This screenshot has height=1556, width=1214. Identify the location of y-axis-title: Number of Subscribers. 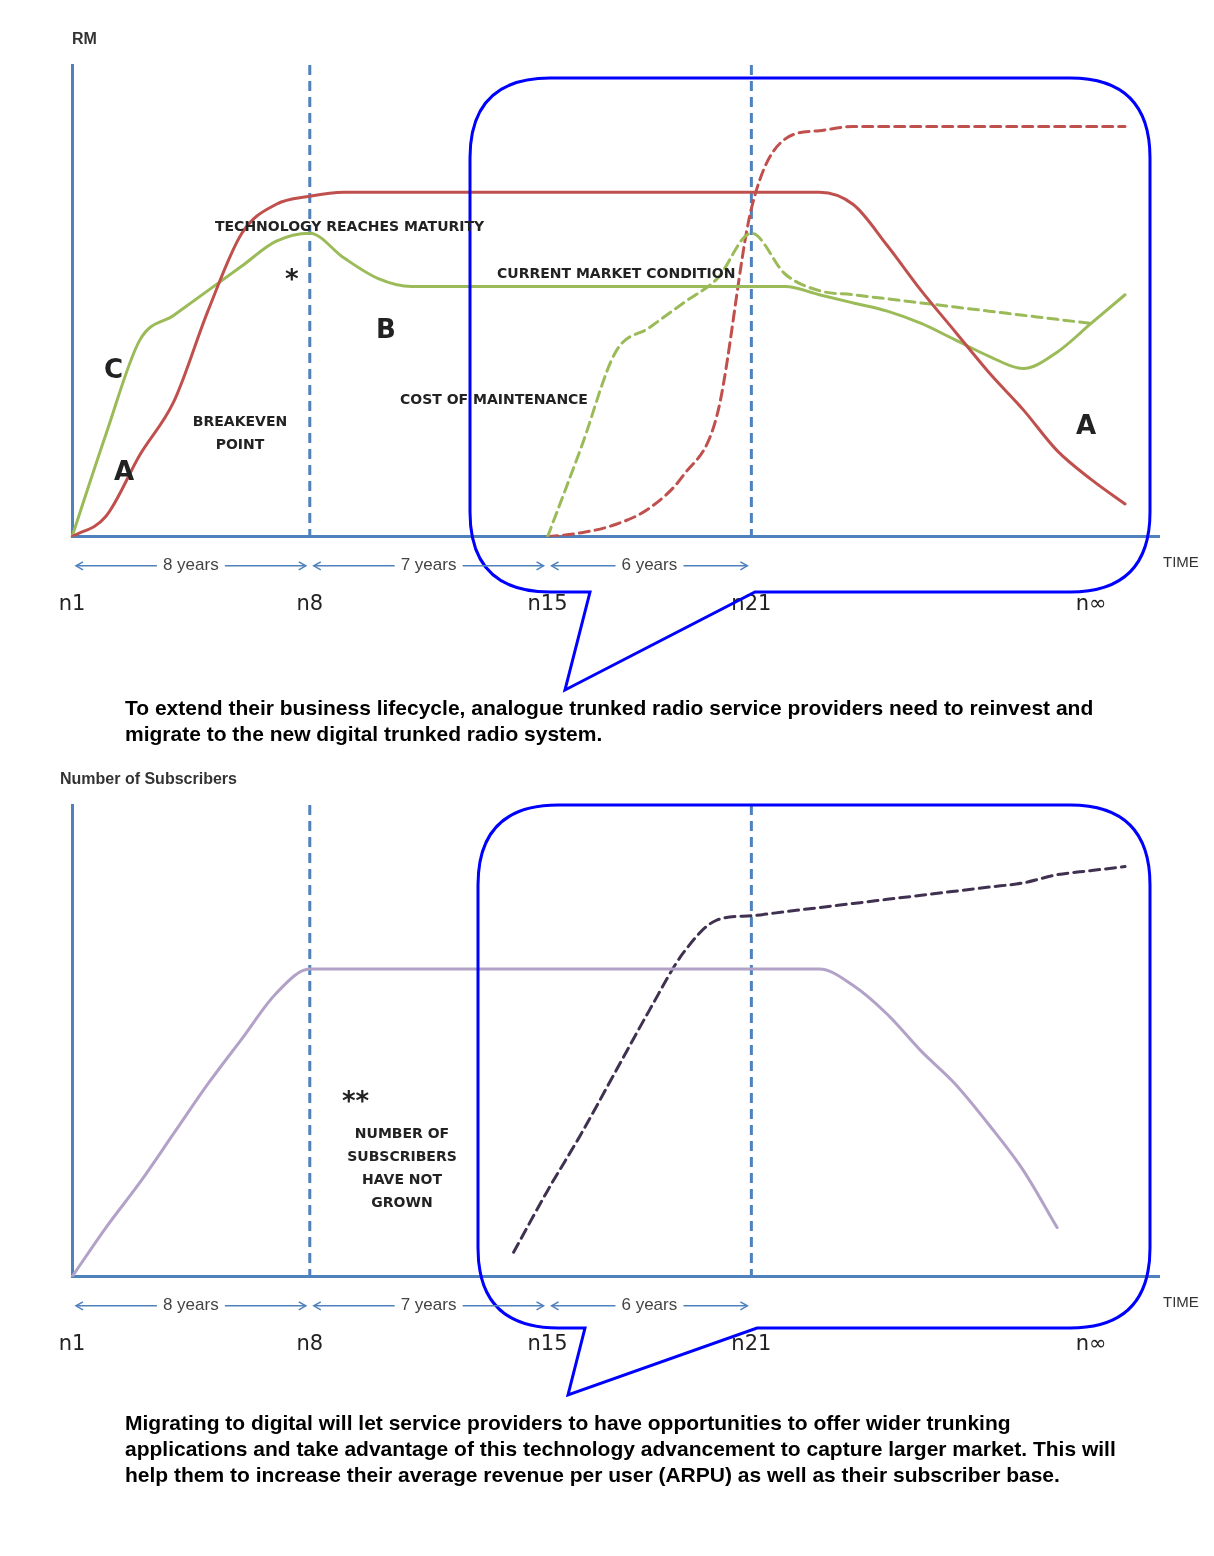
(148, 779).